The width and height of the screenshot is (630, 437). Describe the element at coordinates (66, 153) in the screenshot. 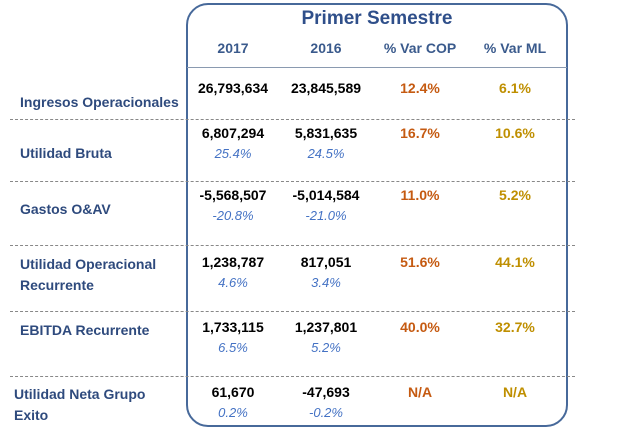

I see `row-label: Utilidad Bruta` at that location.